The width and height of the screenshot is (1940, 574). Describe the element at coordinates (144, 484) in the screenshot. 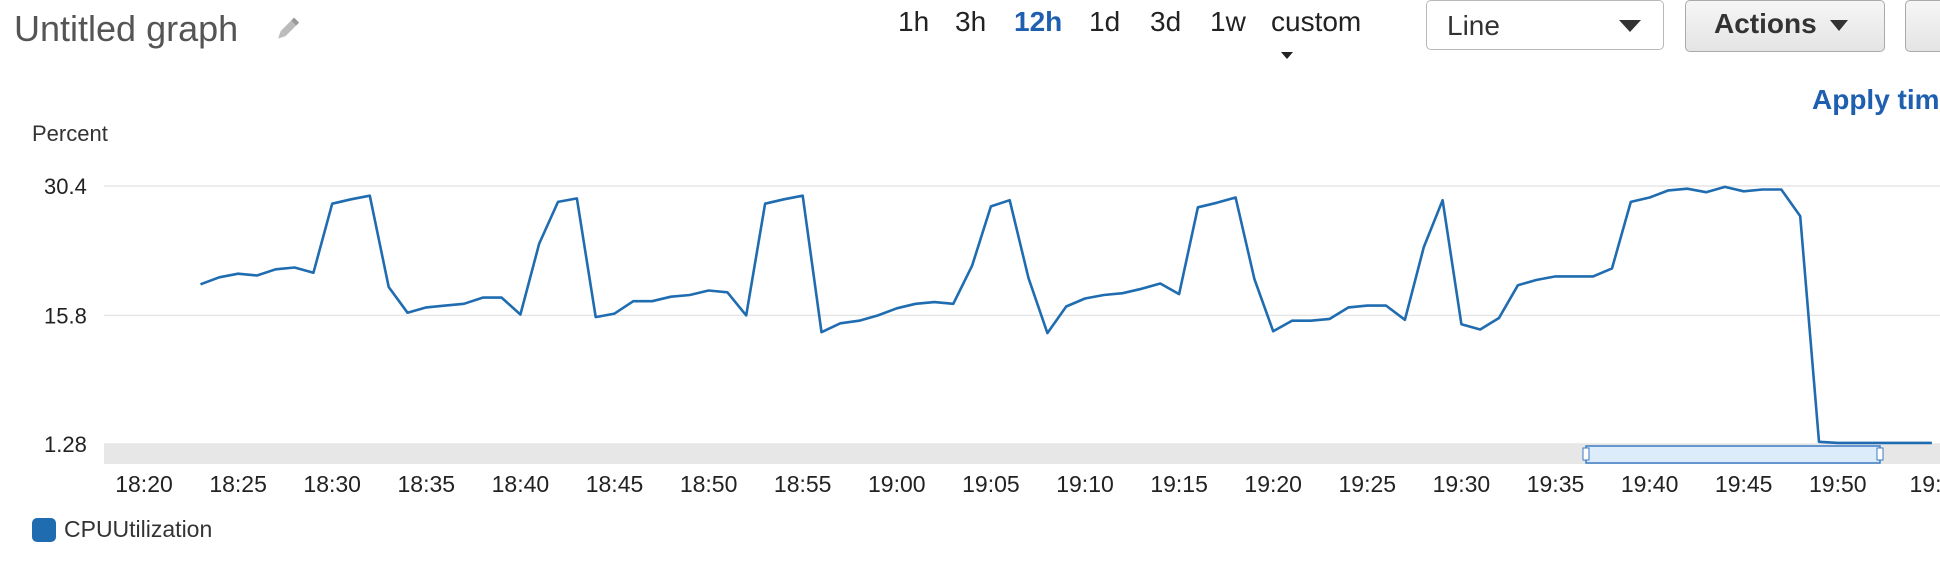

I see `x-tick-label: 18:20` at that location.